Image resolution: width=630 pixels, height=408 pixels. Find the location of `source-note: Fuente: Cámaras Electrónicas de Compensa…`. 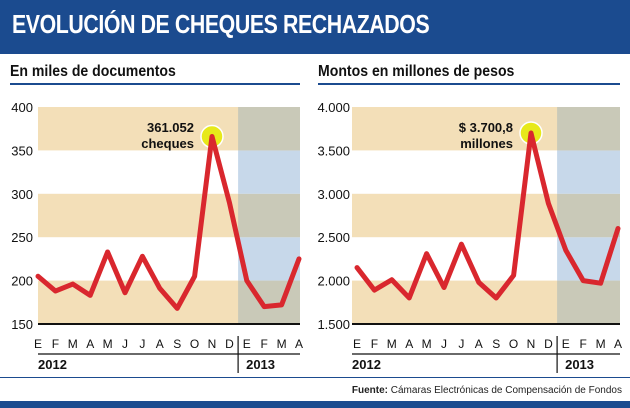

source-note: Fuente: Cámaras Electrónicas de Compensa… is located at coordinates (487, 390).